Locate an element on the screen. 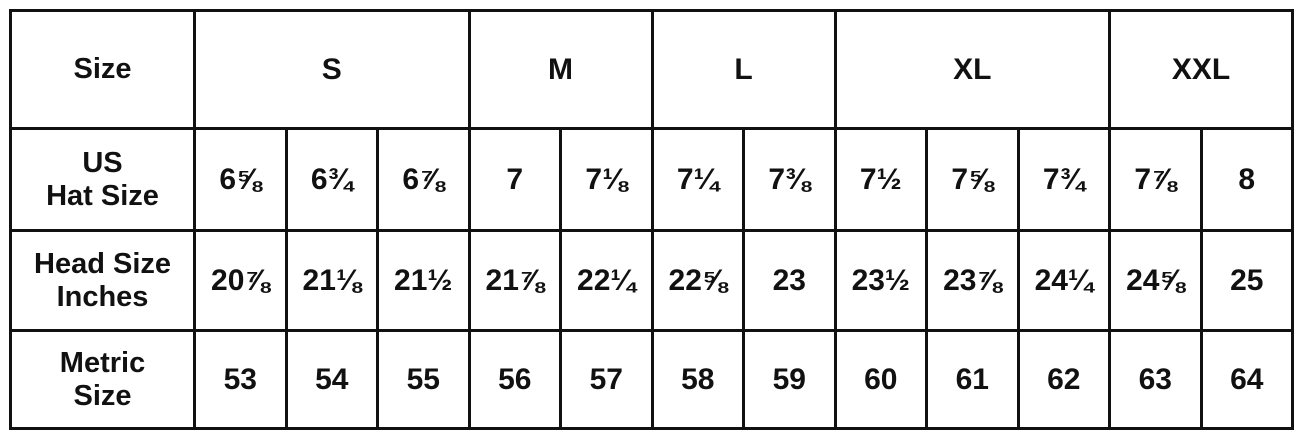  hat-cell: 6⅝ is located at coordinates (240, 179).